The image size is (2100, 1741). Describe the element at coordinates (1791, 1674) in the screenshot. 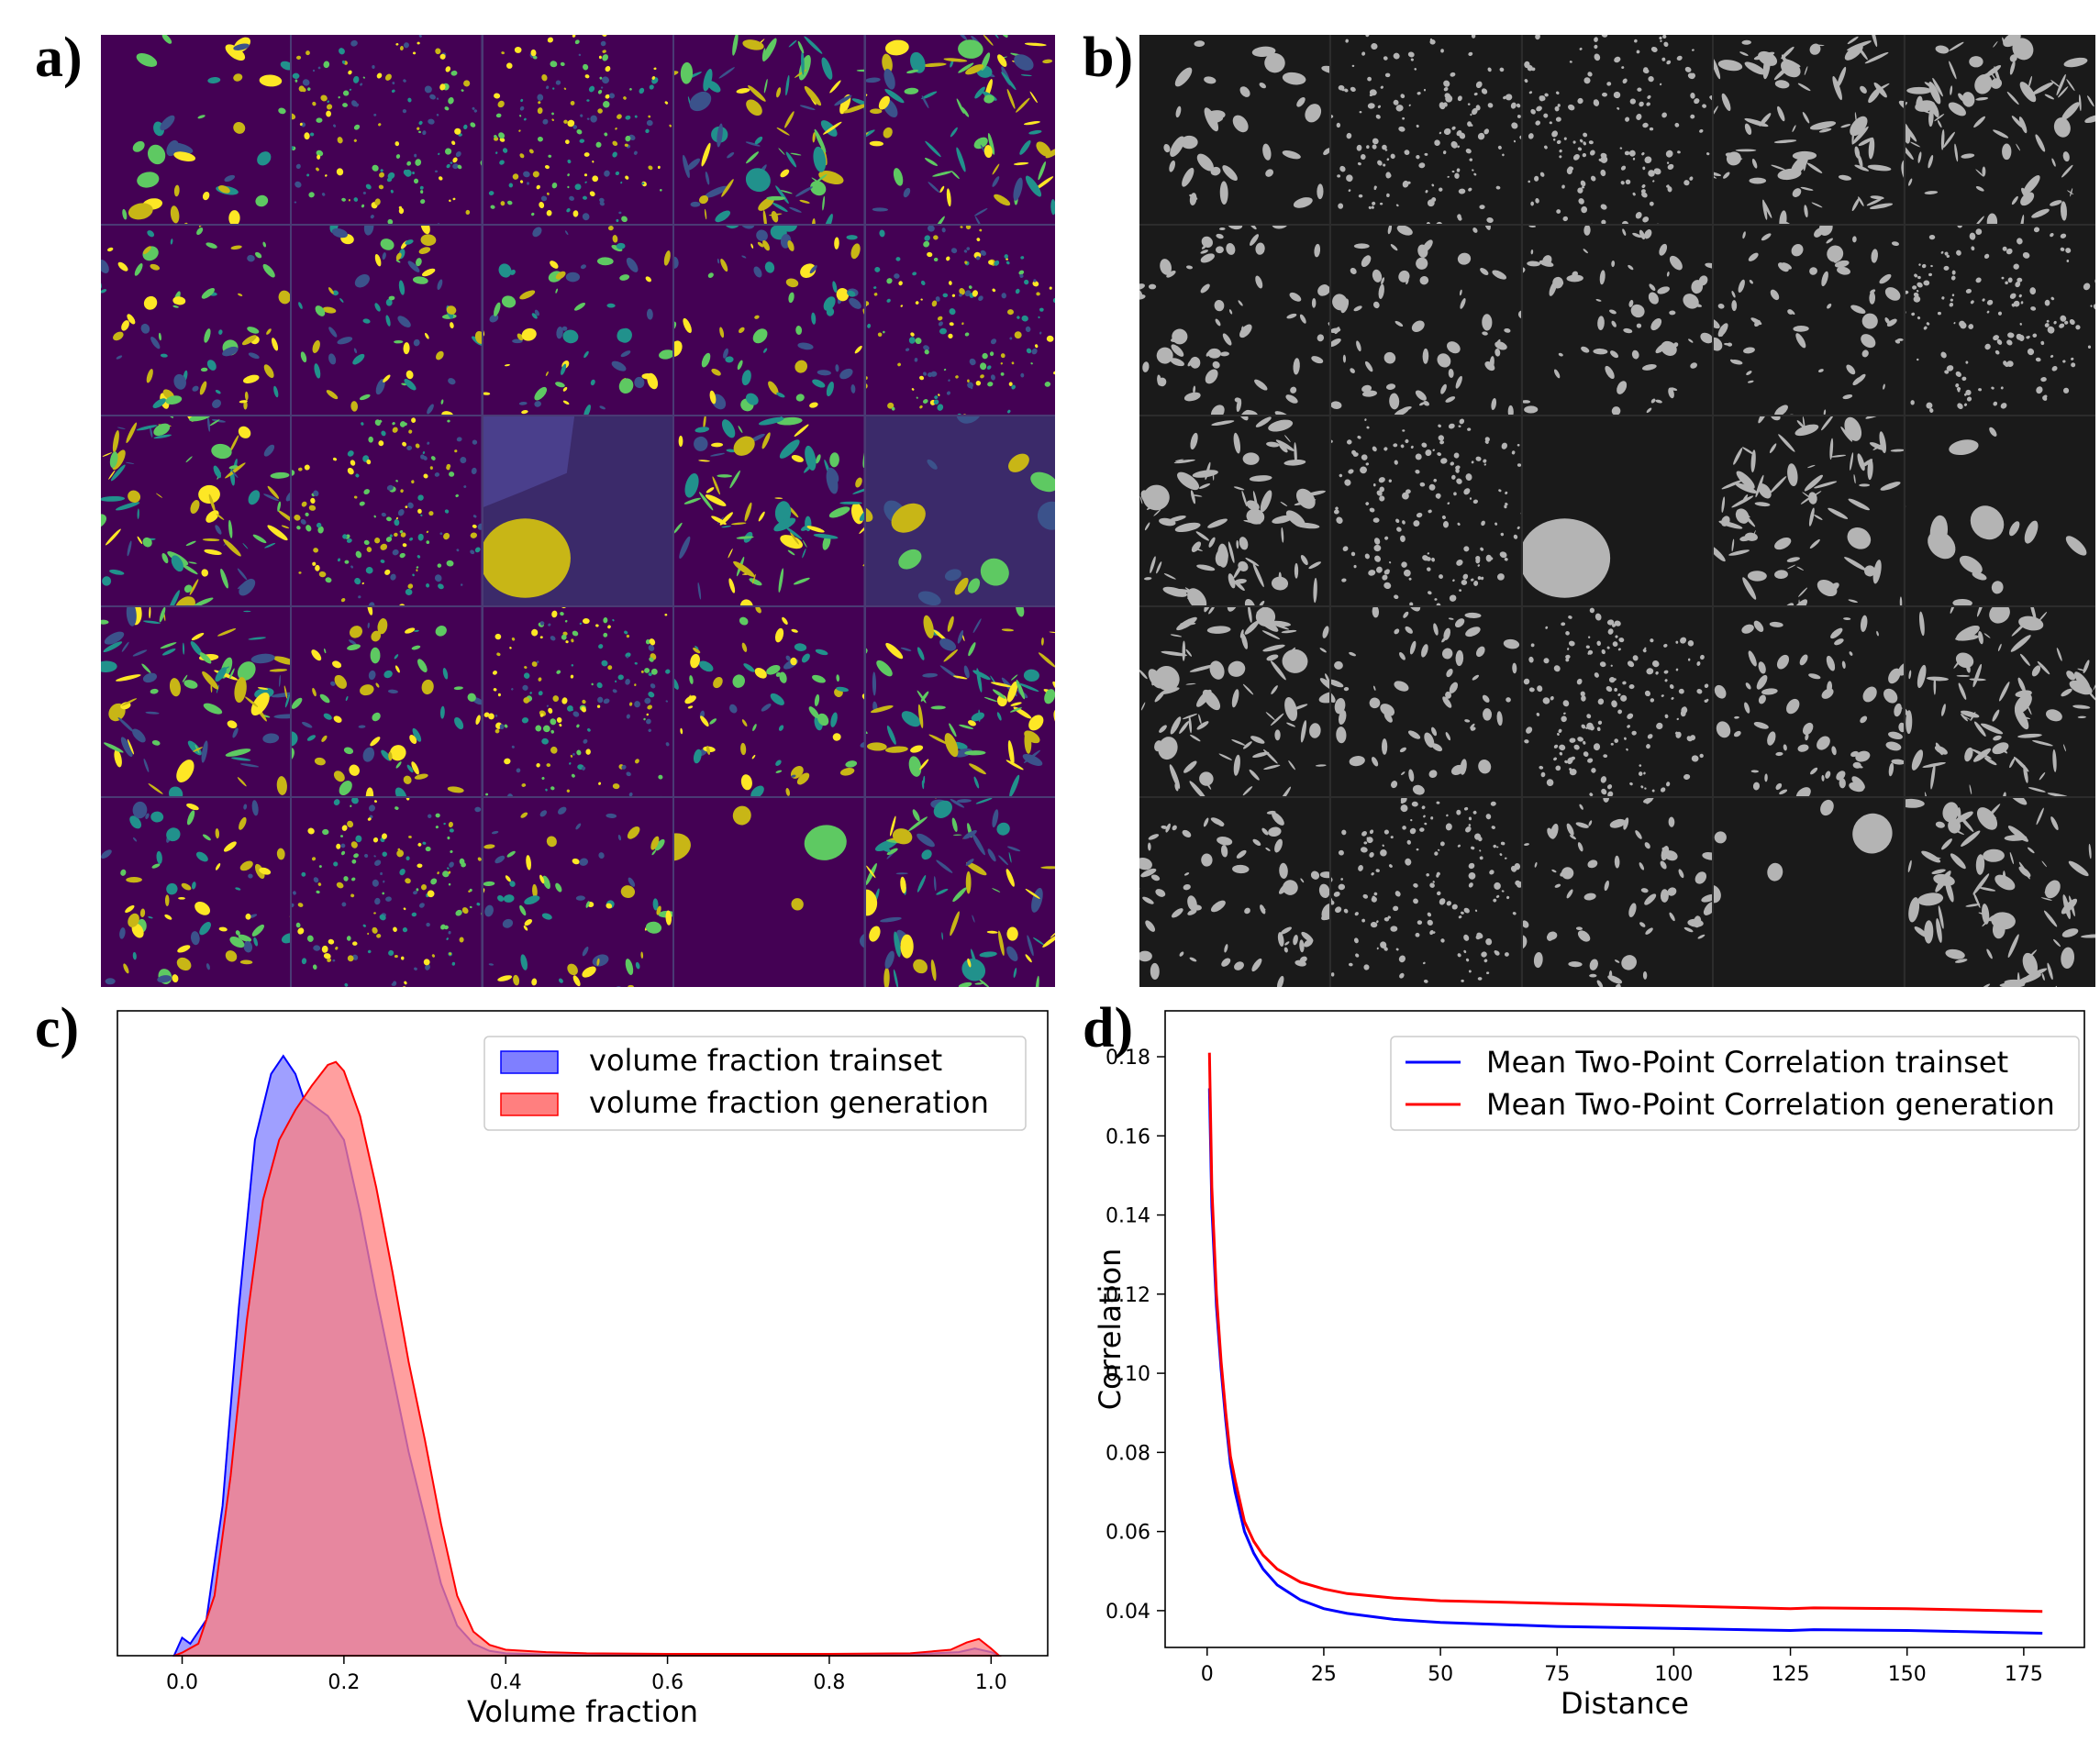

I see `x-tick-label: 125` at that location.